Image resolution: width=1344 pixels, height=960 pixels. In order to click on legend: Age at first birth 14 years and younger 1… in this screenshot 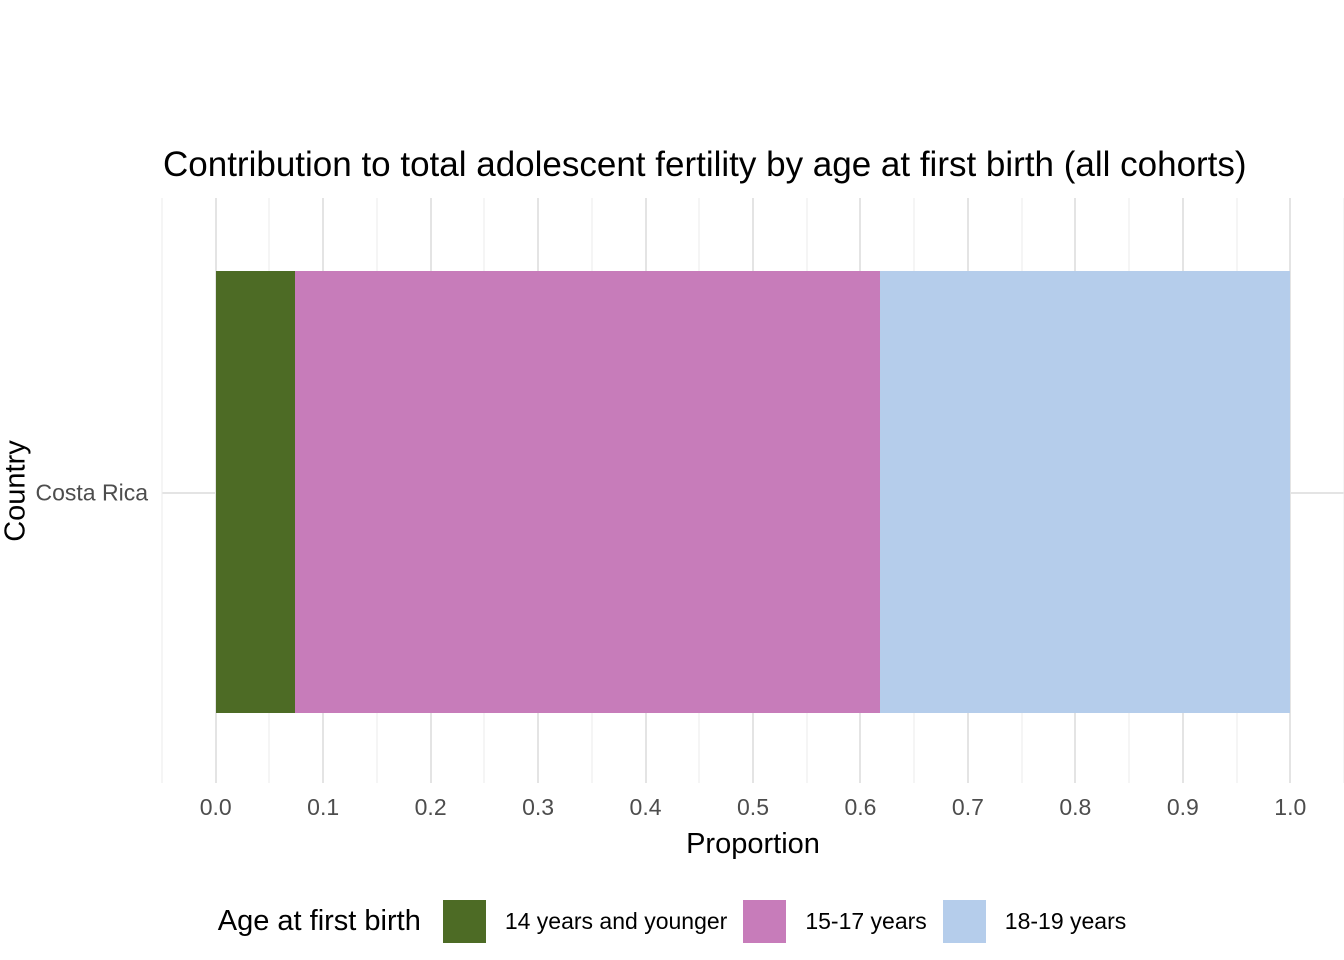, I will do `click(672, 921)`.